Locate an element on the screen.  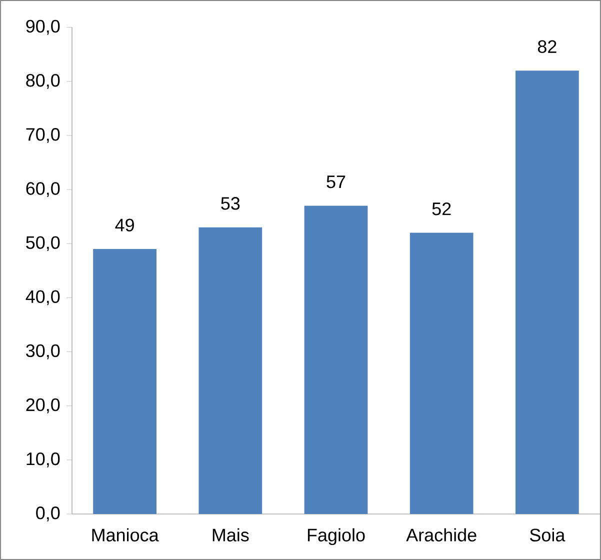
data-label: 82 is located at coordinates (547, 46).